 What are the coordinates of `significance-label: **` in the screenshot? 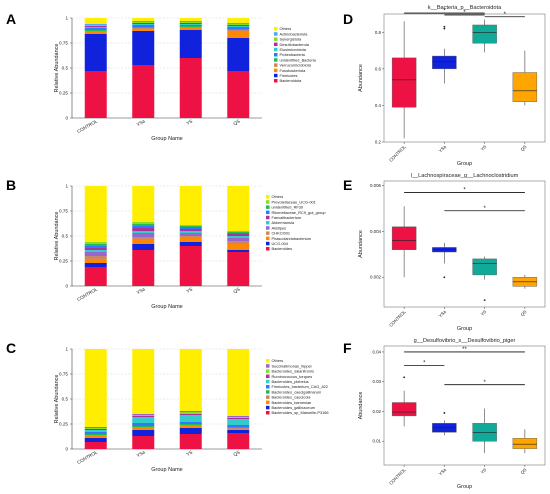 It's located at (464, 350).